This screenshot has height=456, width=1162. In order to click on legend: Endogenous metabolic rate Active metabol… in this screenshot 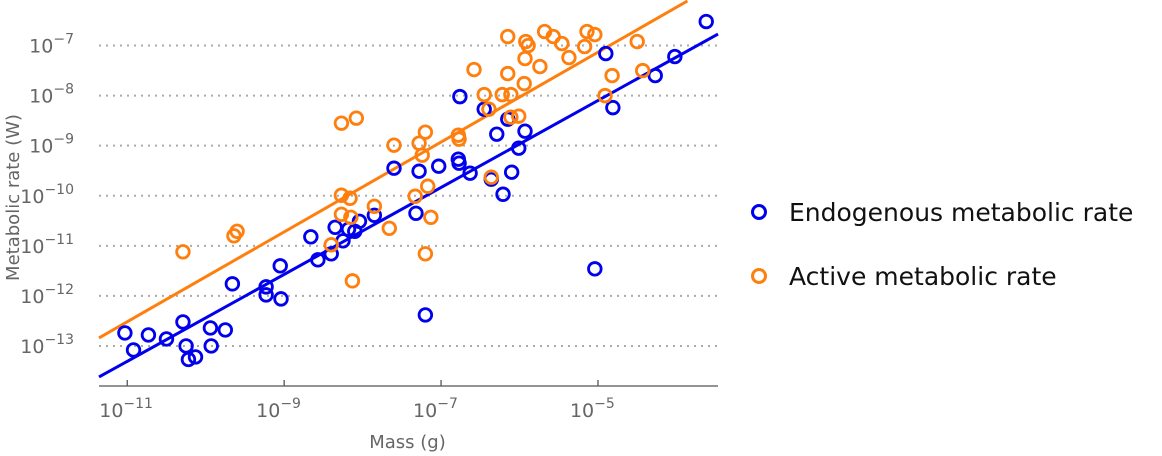, I will do `click(940, 244)`.